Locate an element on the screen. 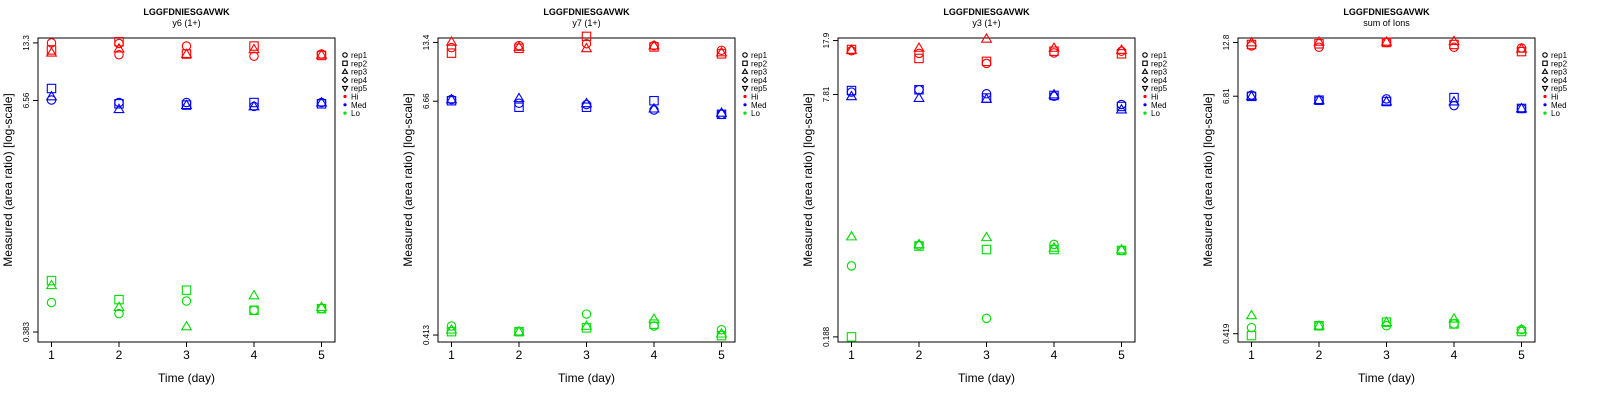 The width and height of the screenshot is (1600, 405). y-tick-label: 0.383 is located at coordinates (26, 331).